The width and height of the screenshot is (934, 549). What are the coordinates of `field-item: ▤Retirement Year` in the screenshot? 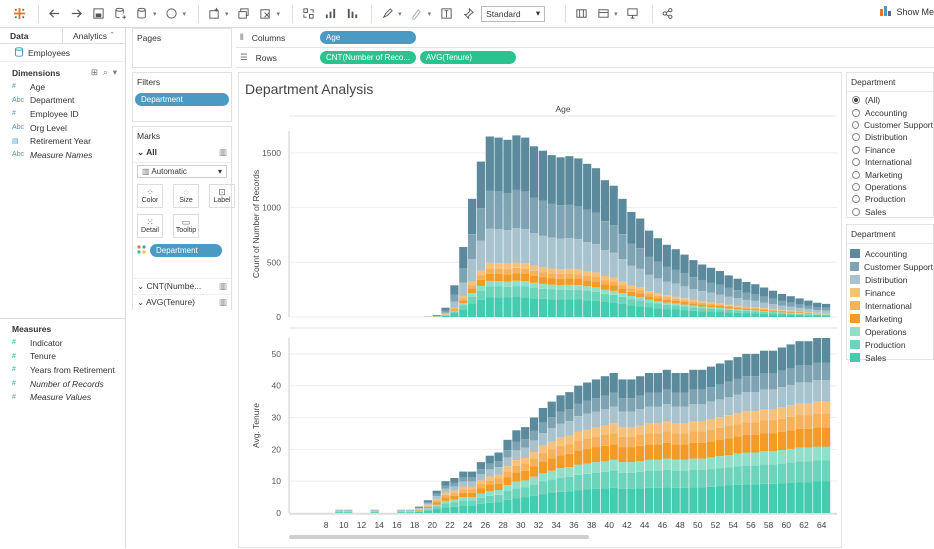 It's located at (62, 141).